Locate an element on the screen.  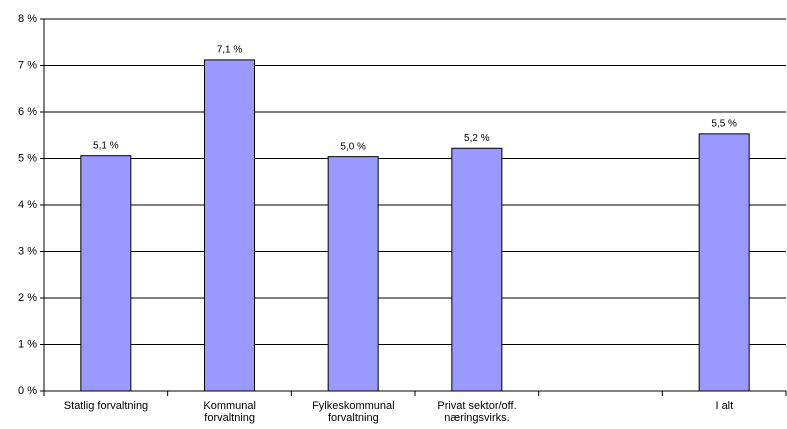
y-tick-label: 6 % is located at coordinates (27, 112).